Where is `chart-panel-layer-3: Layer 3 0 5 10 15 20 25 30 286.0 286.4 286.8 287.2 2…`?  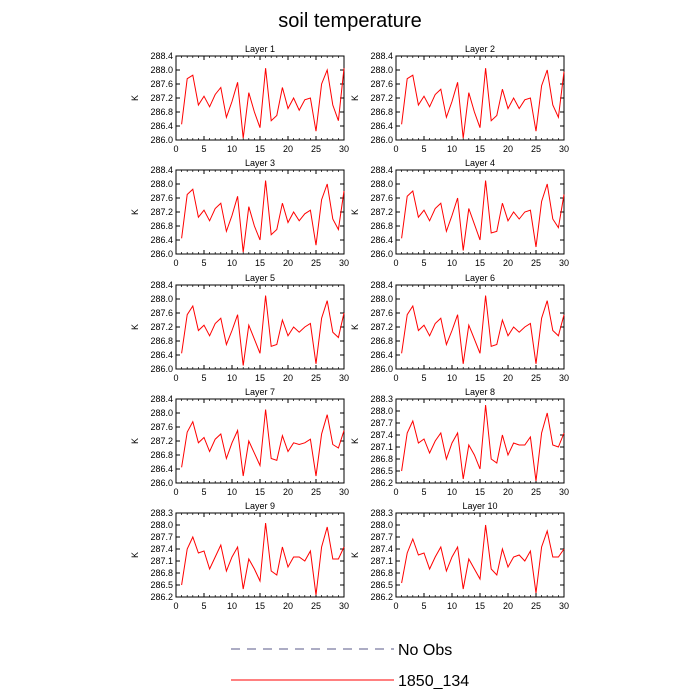
chart-panel-layer-3: Layer 3 0 5 10 15 20 25 30 286.0 286.4 286.8 287.2 2… is located at coordinates (239, 213).